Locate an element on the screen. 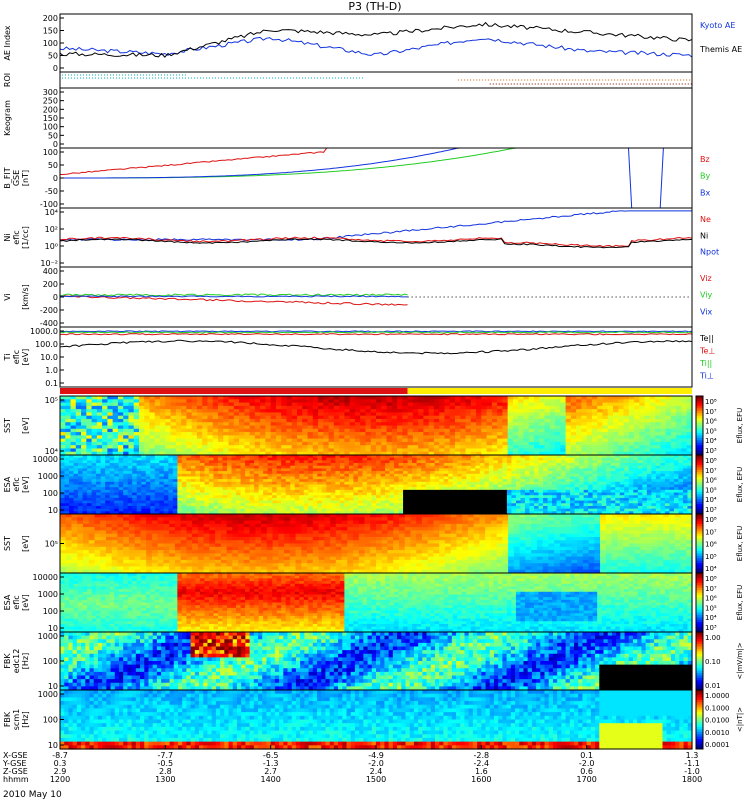 This screenshot has height=804, width=750. x-tick-label: 1400 is located at coordinates (270, 779).